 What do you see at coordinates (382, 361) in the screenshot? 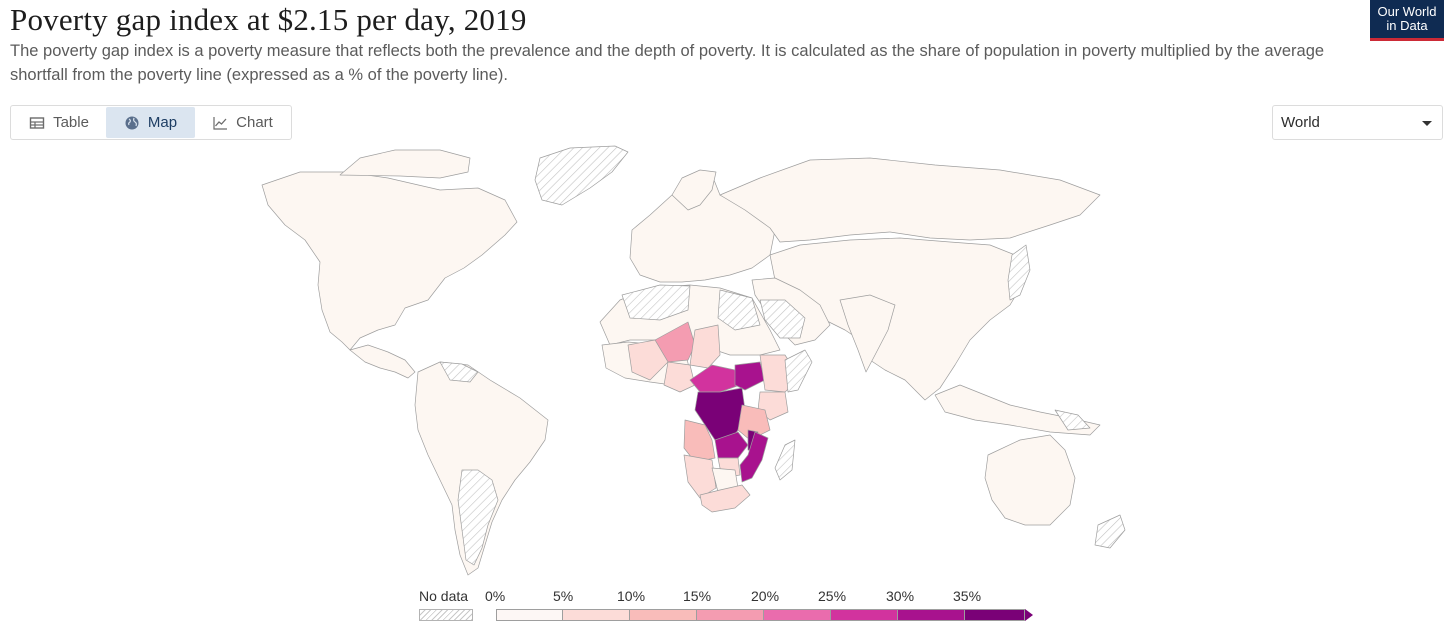
I see `map-region-central-america` at bounding box center [382, 361].